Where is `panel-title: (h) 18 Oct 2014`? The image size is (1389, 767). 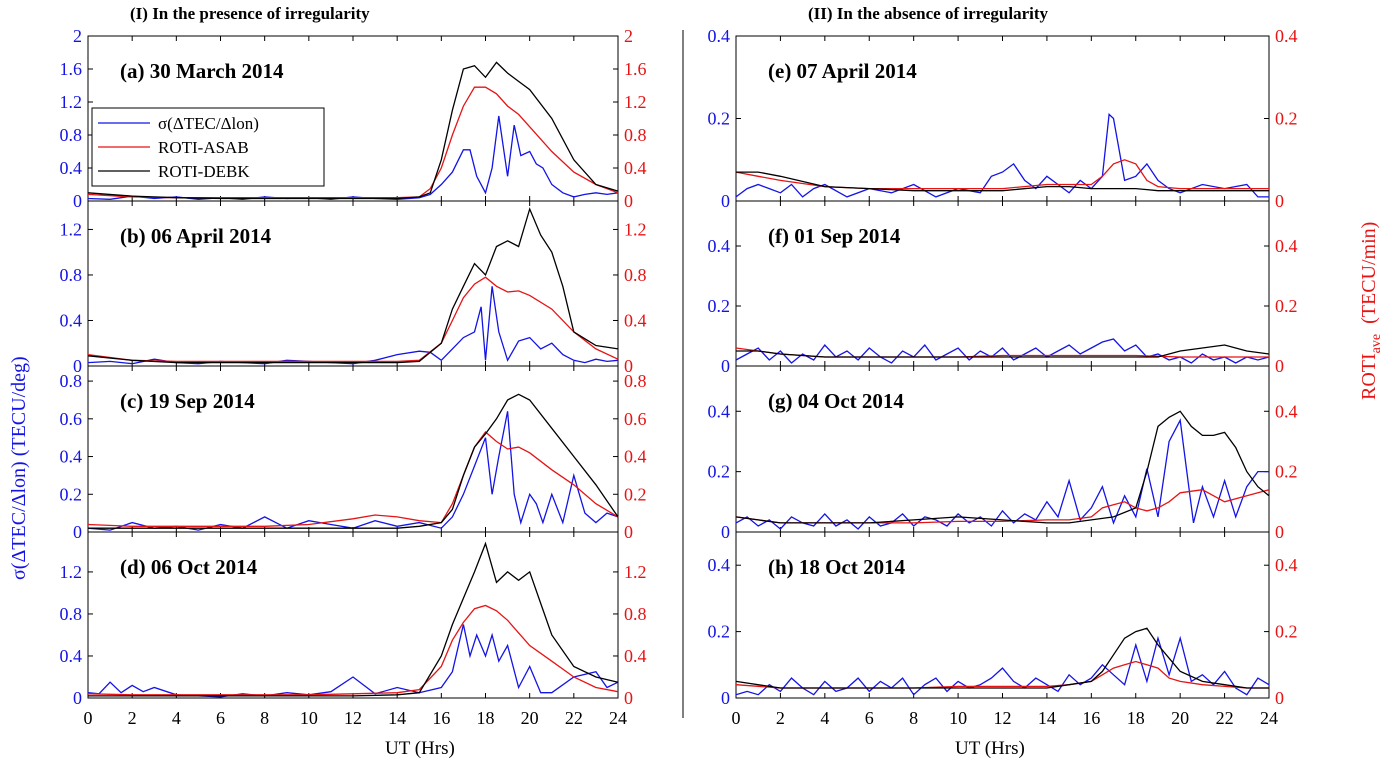
panel-title: (h) 18 Oct 2014 is located at coordinates (837, 567).